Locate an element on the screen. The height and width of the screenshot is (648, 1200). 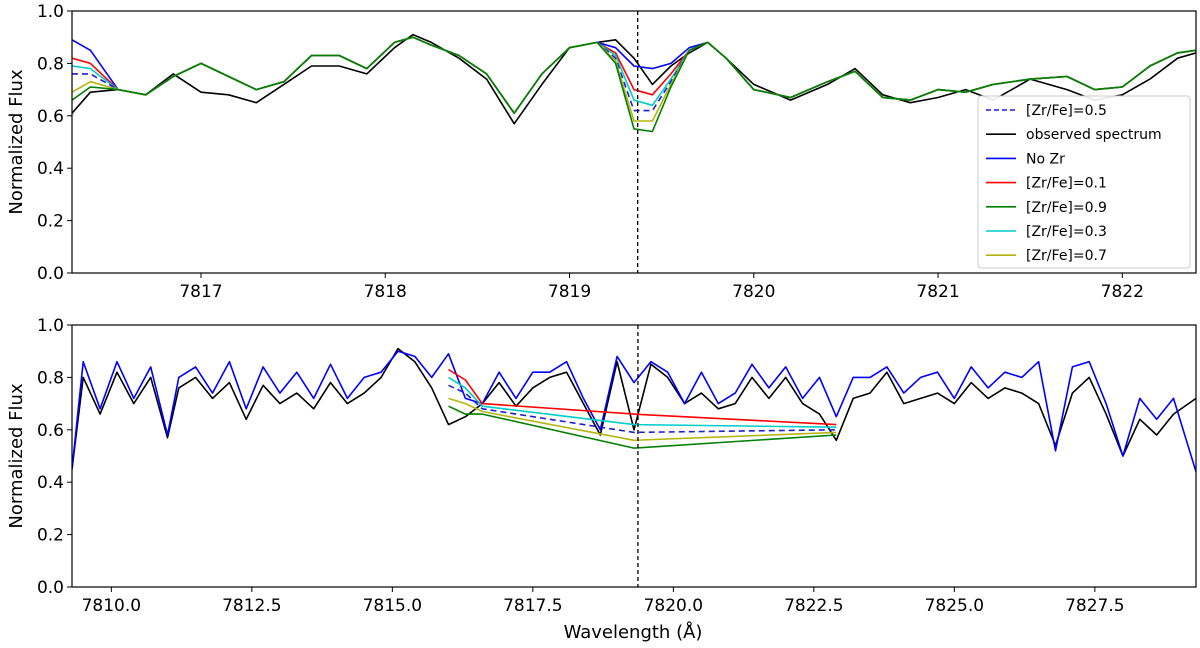
y-tick-label-1-4: 0.8 is located at coordinates (50, 378).